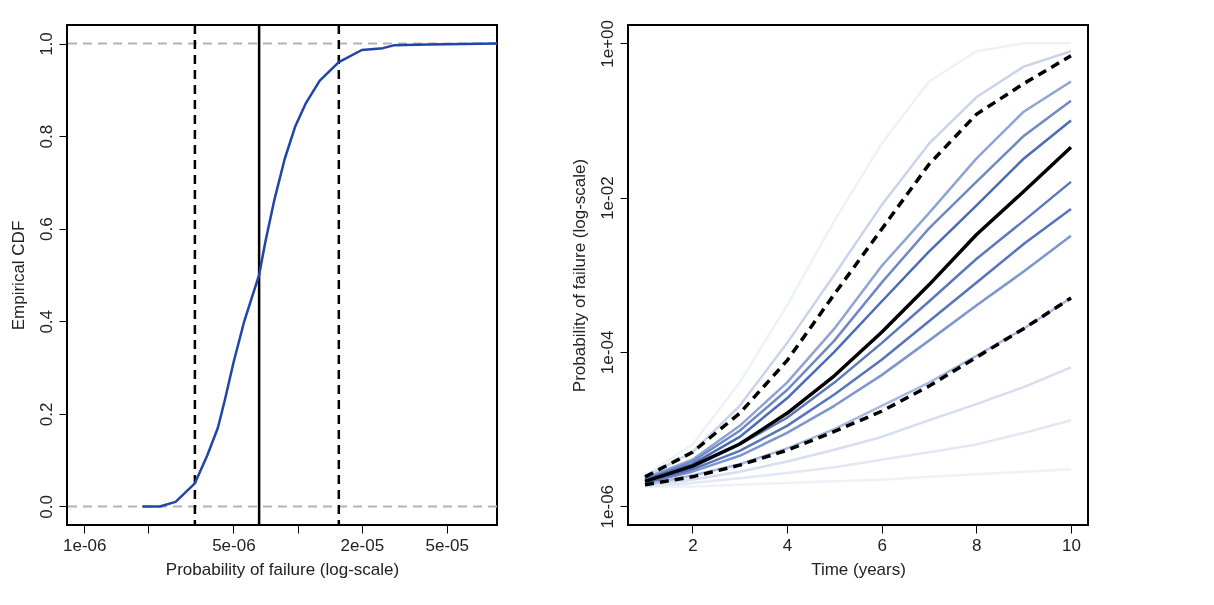  Describe the element at coordinates (46, 229) in the screenshot. I see `y-tick-label: 0.6` at that location.